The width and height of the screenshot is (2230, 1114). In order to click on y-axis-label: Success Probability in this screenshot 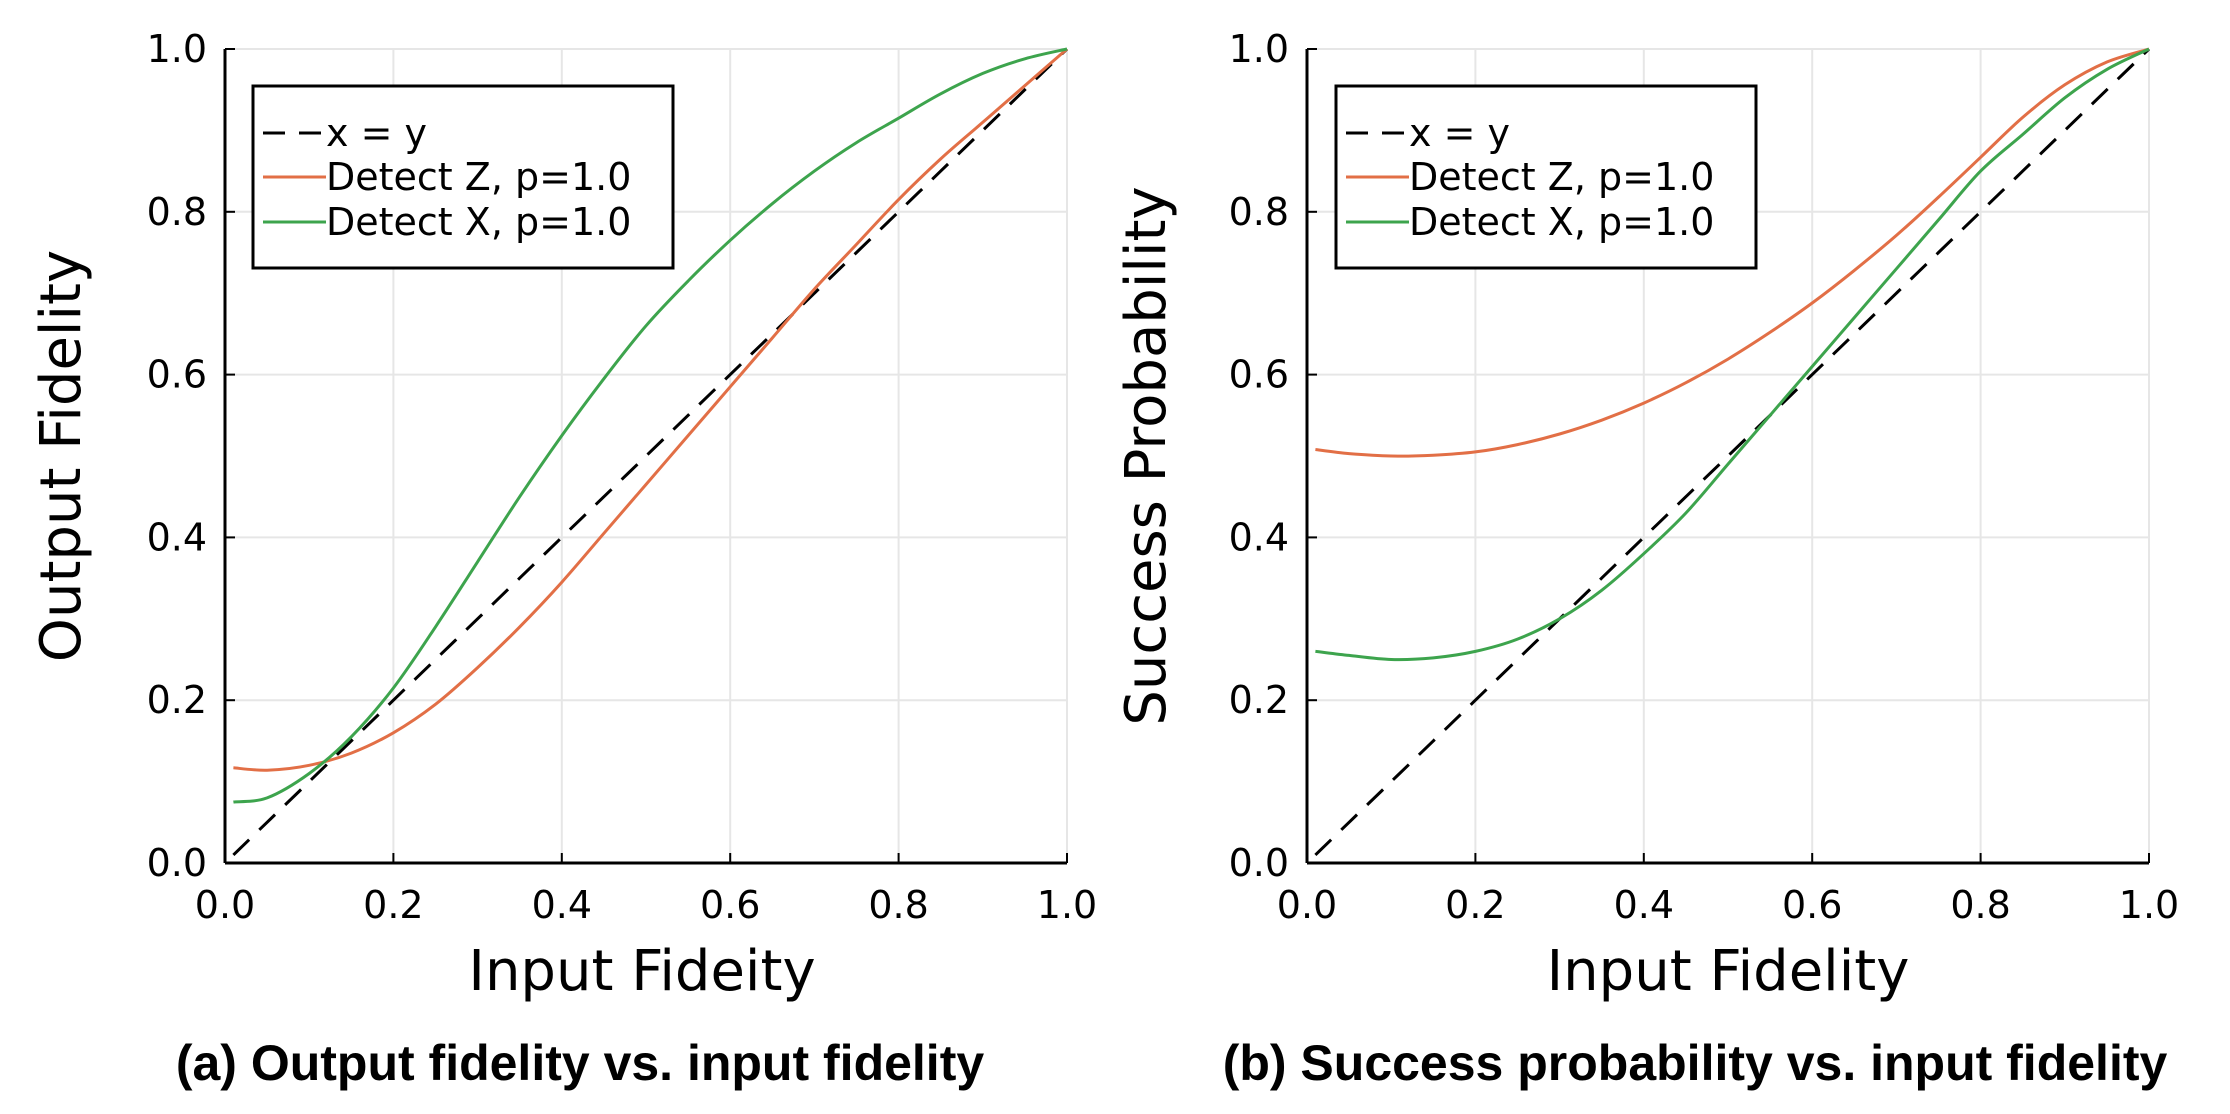, I will do `click(1146, 455)`.